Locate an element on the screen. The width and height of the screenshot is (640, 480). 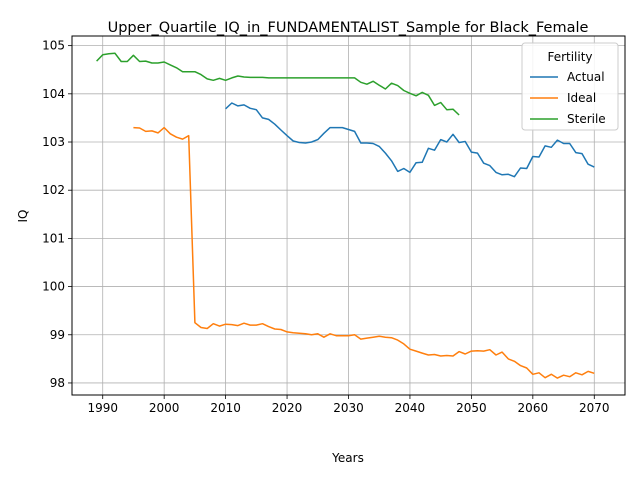
x-tick-label: 2060 is located at coordinates (533, 408).